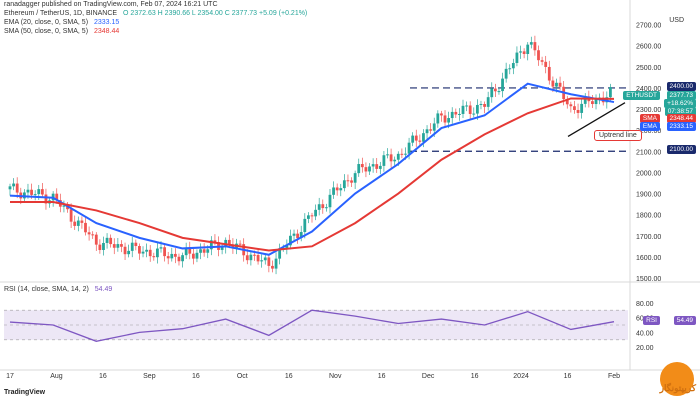 This screenshot has height=400, width=700. What do you see at coordinates (681, 126) in the screenshot?
I see `ema-value-tag: 2333.15` at bounding box center [681, 126].